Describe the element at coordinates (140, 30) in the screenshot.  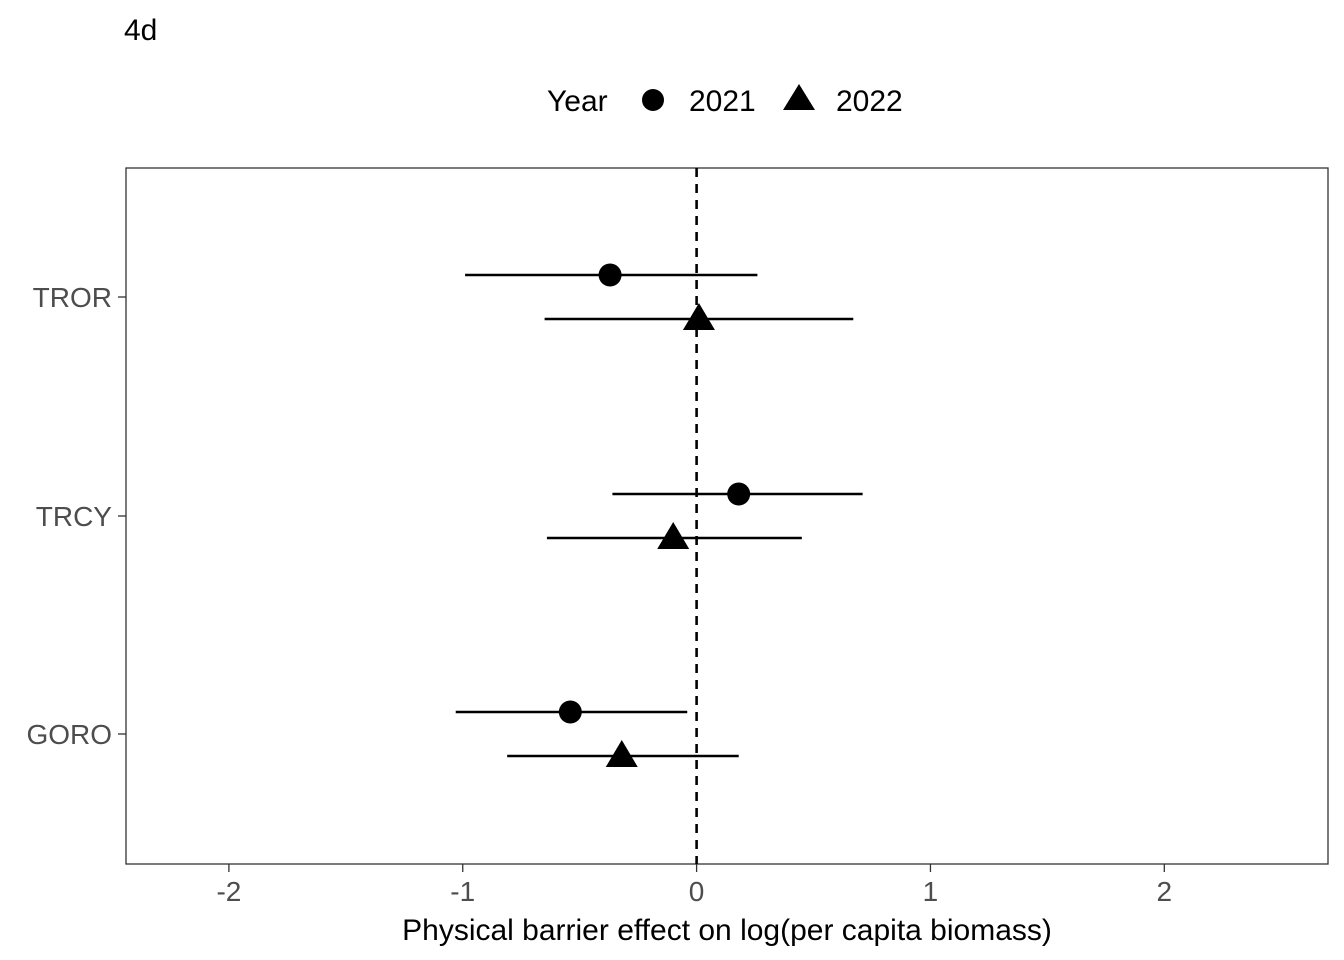
I see `panel-label: 4d` at that location.